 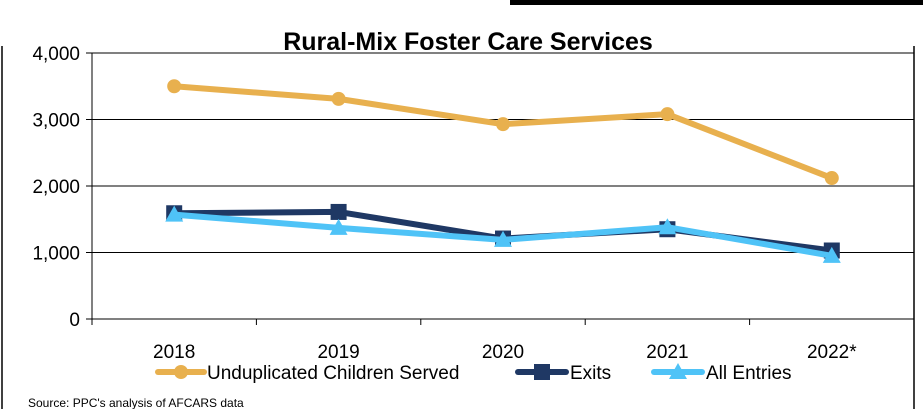 I want to click on x-tick-label: 2021, so click(x=667, y=352).